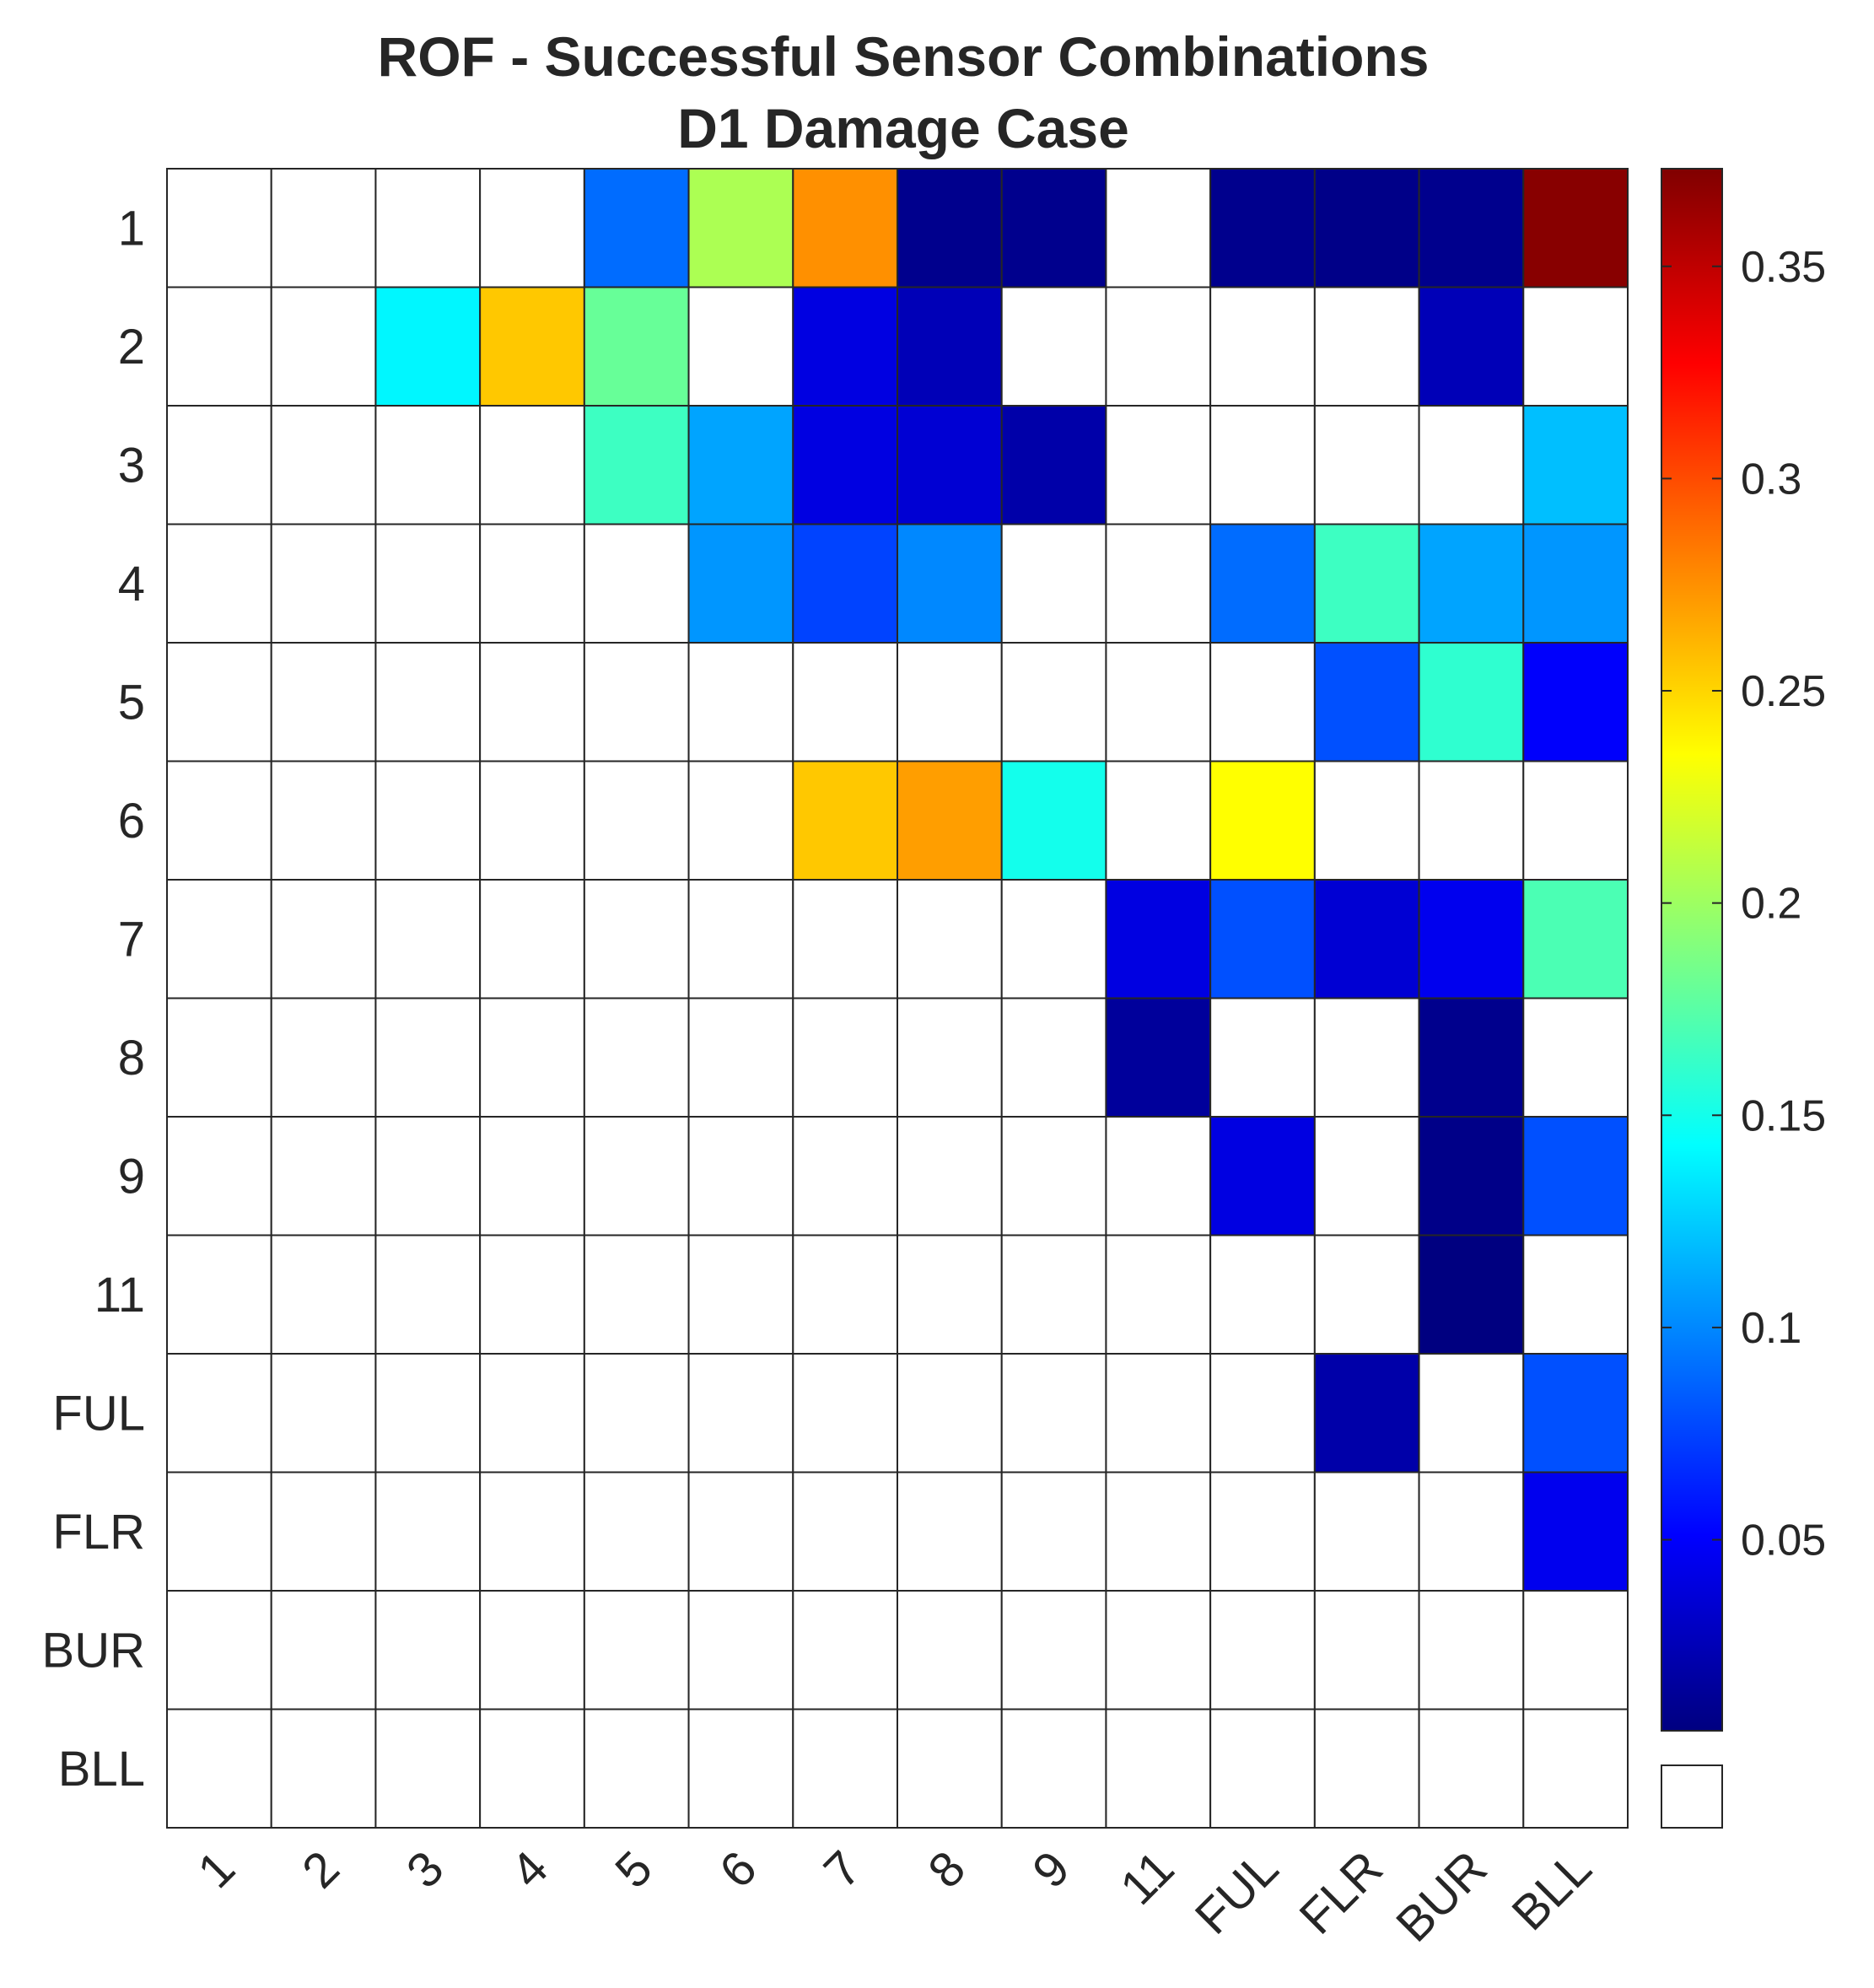  What do you see at coordinates (131, 584) in the screenshot?
I see `row-tick-label: 4` at bounding box center [131, 584].